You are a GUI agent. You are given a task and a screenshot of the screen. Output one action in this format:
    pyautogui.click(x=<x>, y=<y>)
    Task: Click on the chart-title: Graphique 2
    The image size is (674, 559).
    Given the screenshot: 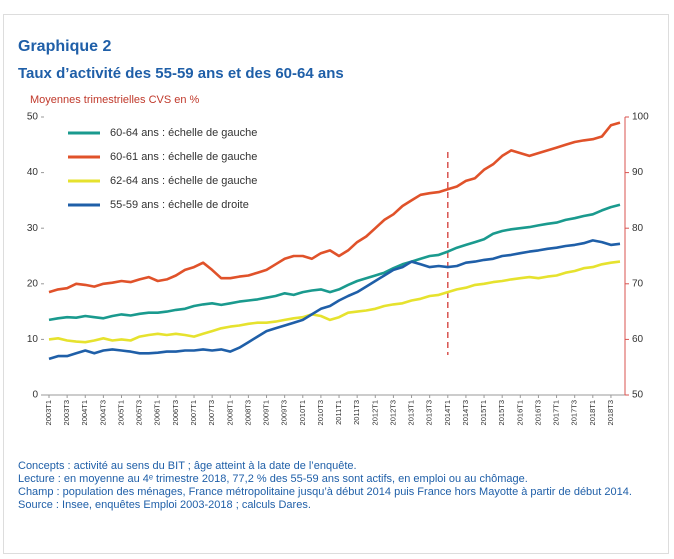 What is the action you would take?
    pyautogui.click(x=64, y=46)
    